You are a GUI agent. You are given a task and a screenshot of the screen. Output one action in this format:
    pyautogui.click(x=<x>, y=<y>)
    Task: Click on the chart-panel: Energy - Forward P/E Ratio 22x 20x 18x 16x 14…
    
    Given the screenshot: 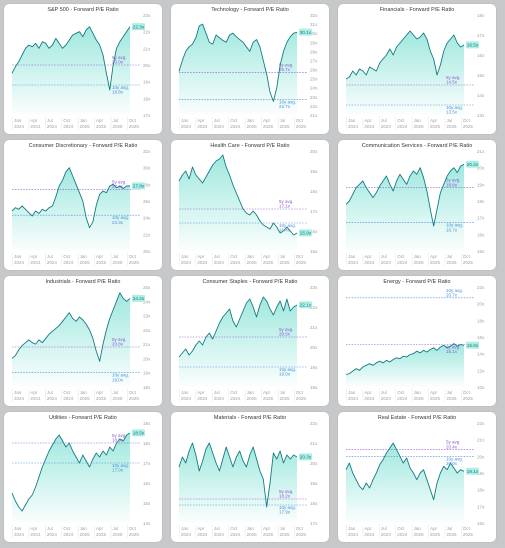 What is the action you would take?
    pyautogui.click(x=417, y=341)
    